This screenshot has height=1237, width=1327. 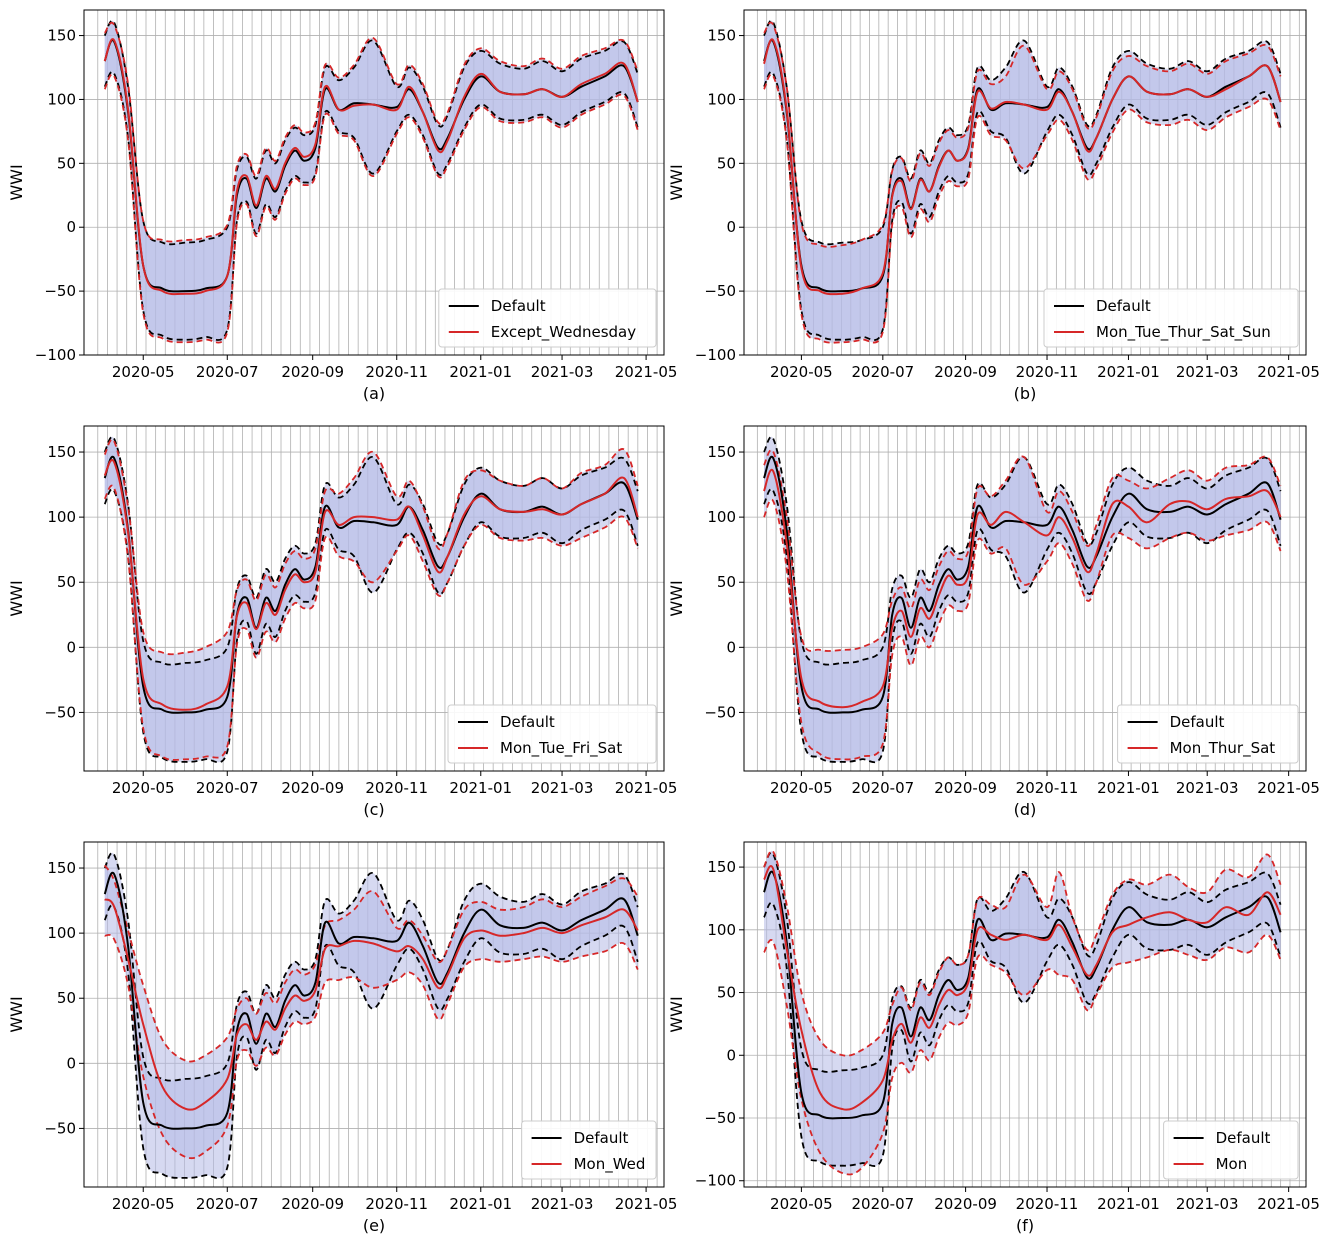 What do you see at coordinates (374, 393) in the screenshot?
I see `panel-caption: (a)` at bounding box center [374, 393].